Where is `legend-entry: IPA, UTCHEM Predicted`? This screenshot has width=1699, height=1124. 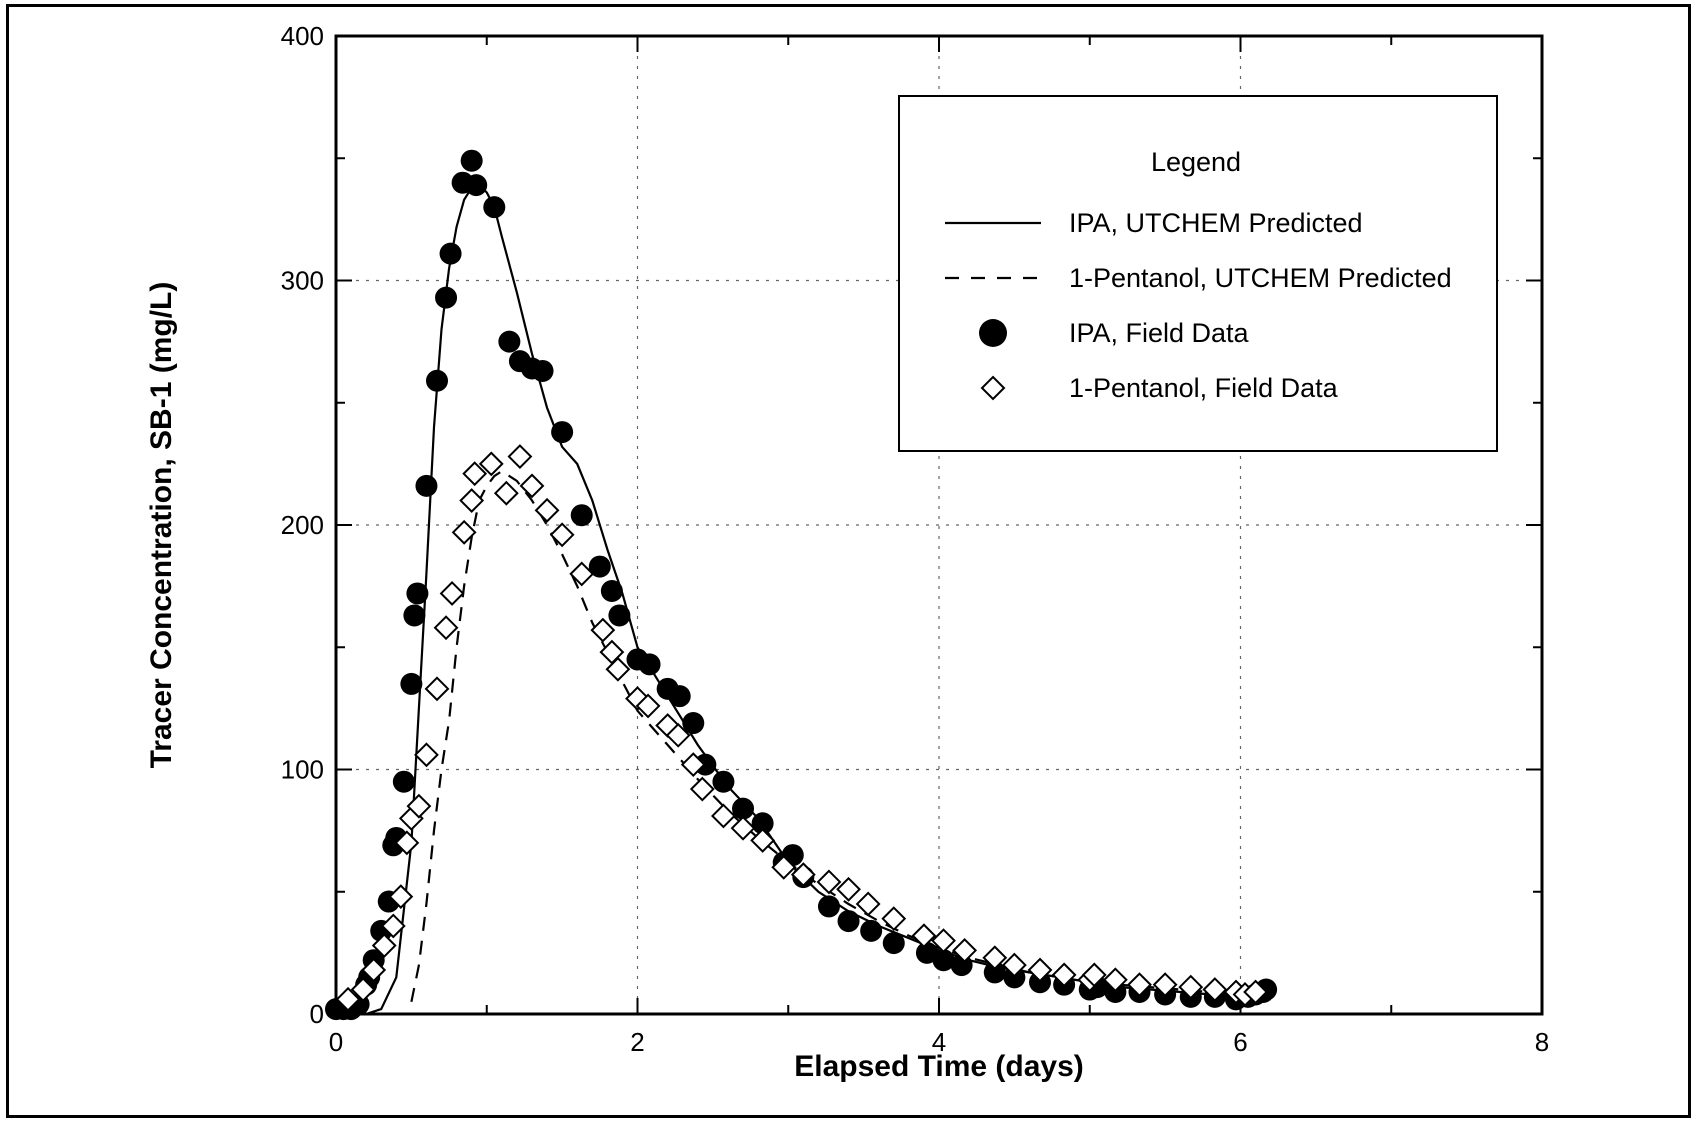
legend-entry: IPA, UTCHEM Predicted is located at coordinates (1154, 223).